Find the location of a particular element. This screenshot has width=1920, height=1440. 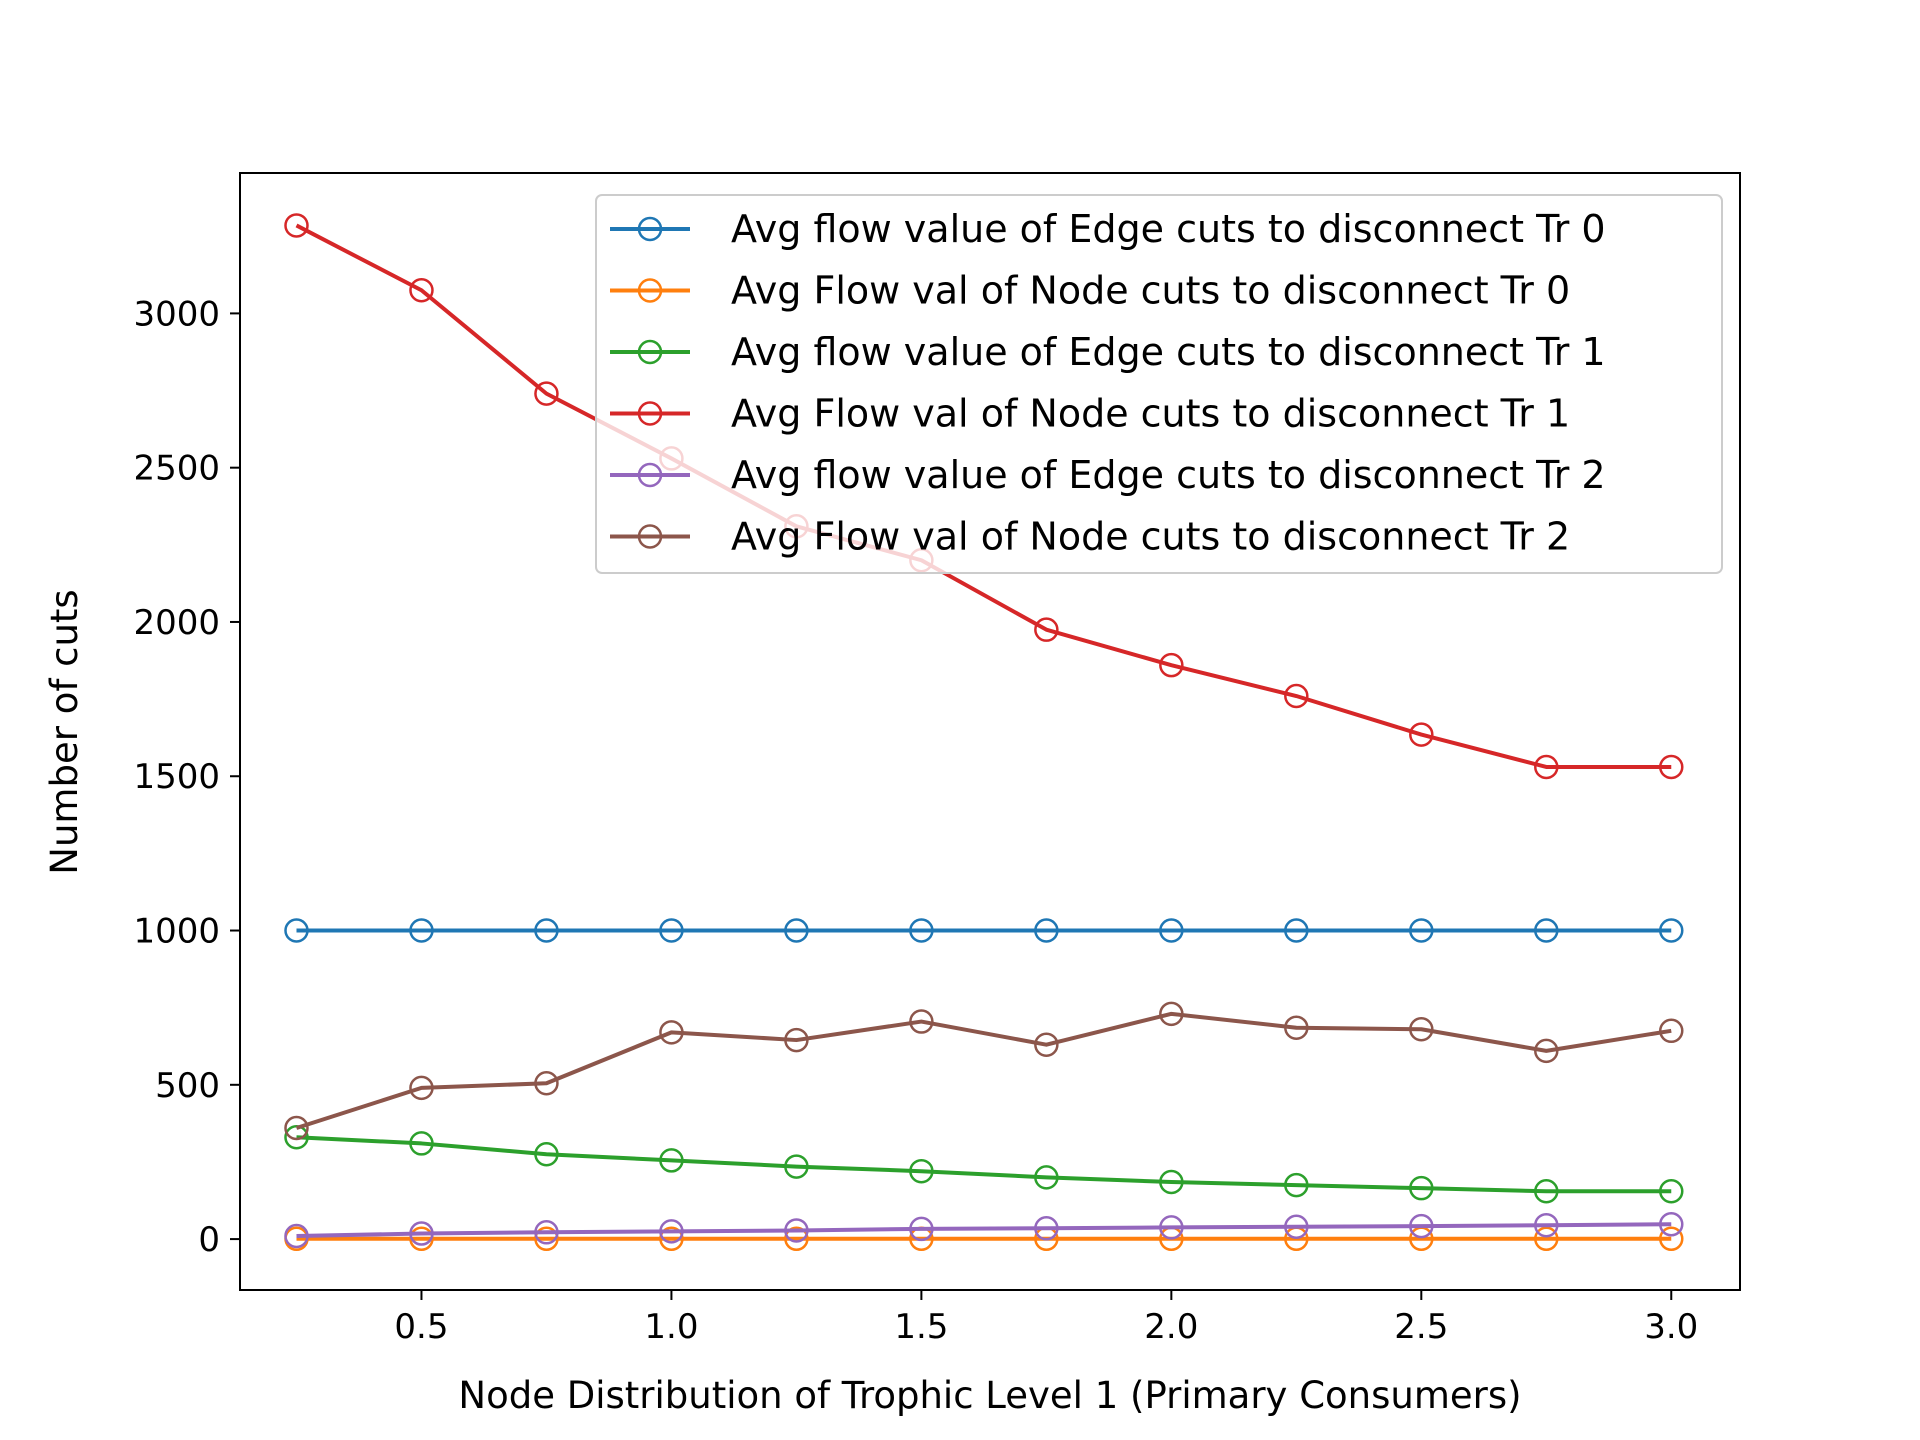

y-axis: 0 500 1000 1500 2000 2500 3000 is located at coordinates (186, 777).